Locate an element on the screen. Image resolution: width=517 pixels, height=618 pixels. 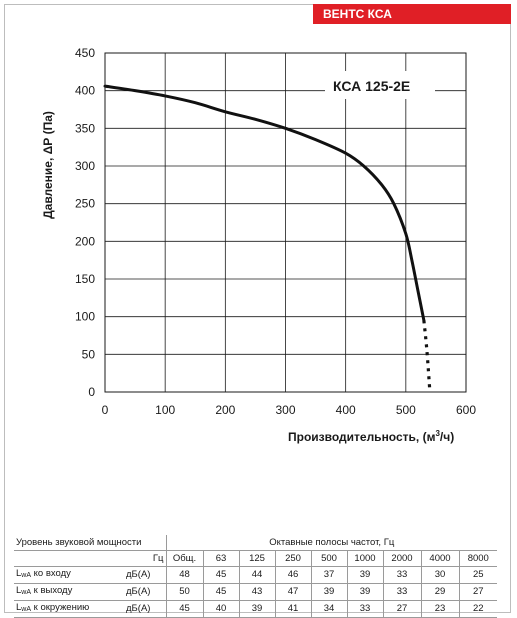
table-cell: 37 is located at coordinates (328, 575).